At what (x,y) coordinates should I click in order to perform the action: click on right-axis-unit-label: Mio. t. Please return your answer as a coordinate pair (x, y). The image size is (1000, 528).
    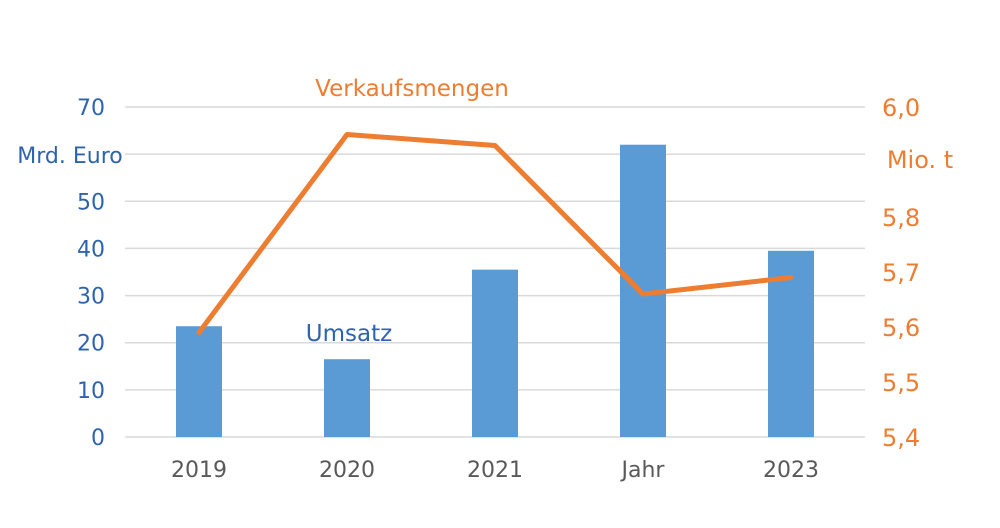
    Looking at the image, I should click on (920, 160).